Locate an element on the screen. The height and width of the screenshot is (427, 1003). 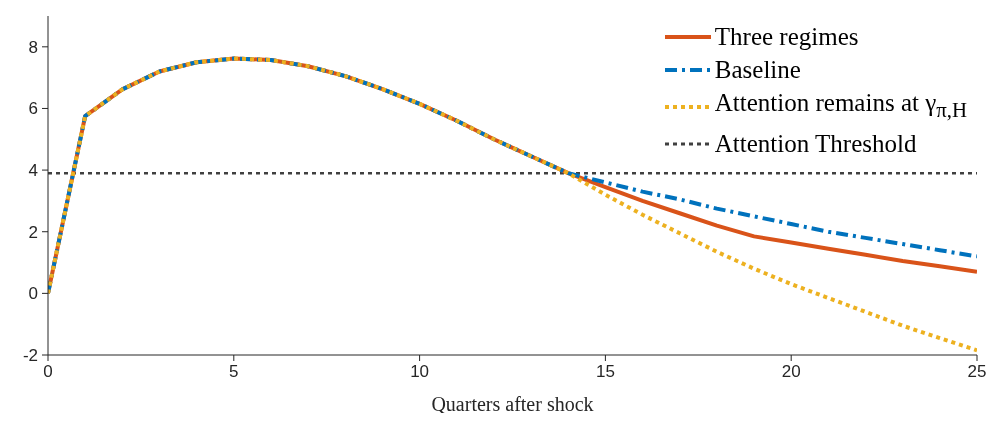
legend-label: Attention remains at γ$_{π,H}$ is located at coordinates (840, 106).